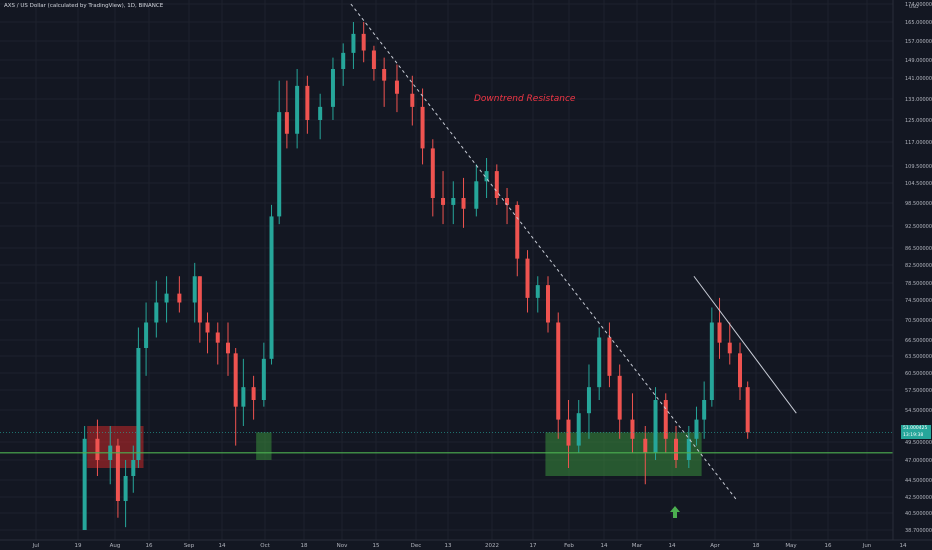 Image resolution: width=932 pixels, height=550 pixels. What do you see at coordinates (918, 321) in the screenshot?
I see `price-tick-label: 70.500000` at bounding box center [918, 321].